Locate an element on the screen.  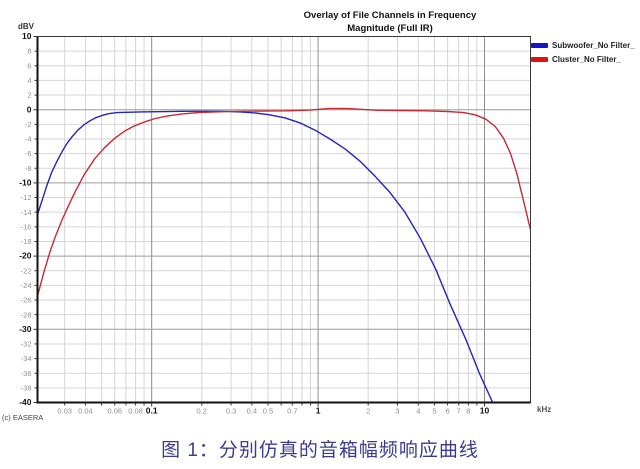
x-tick-label: 2 is located at coordinates (368, 411).